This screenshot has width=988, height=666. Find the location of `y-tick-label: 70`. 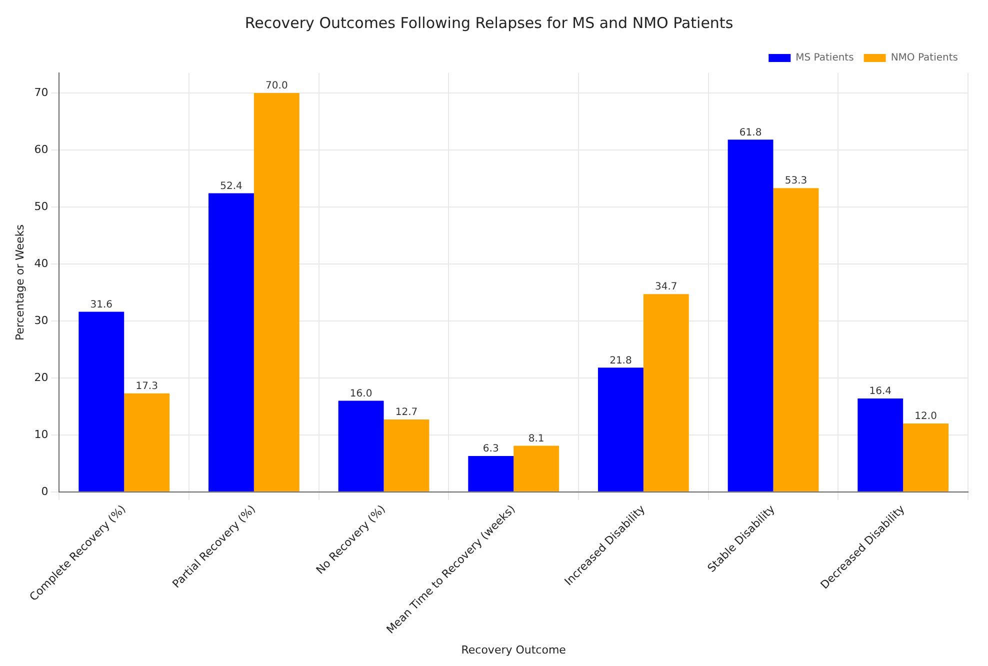

y-tick-label: 70 is located at coordinates (41, 92).